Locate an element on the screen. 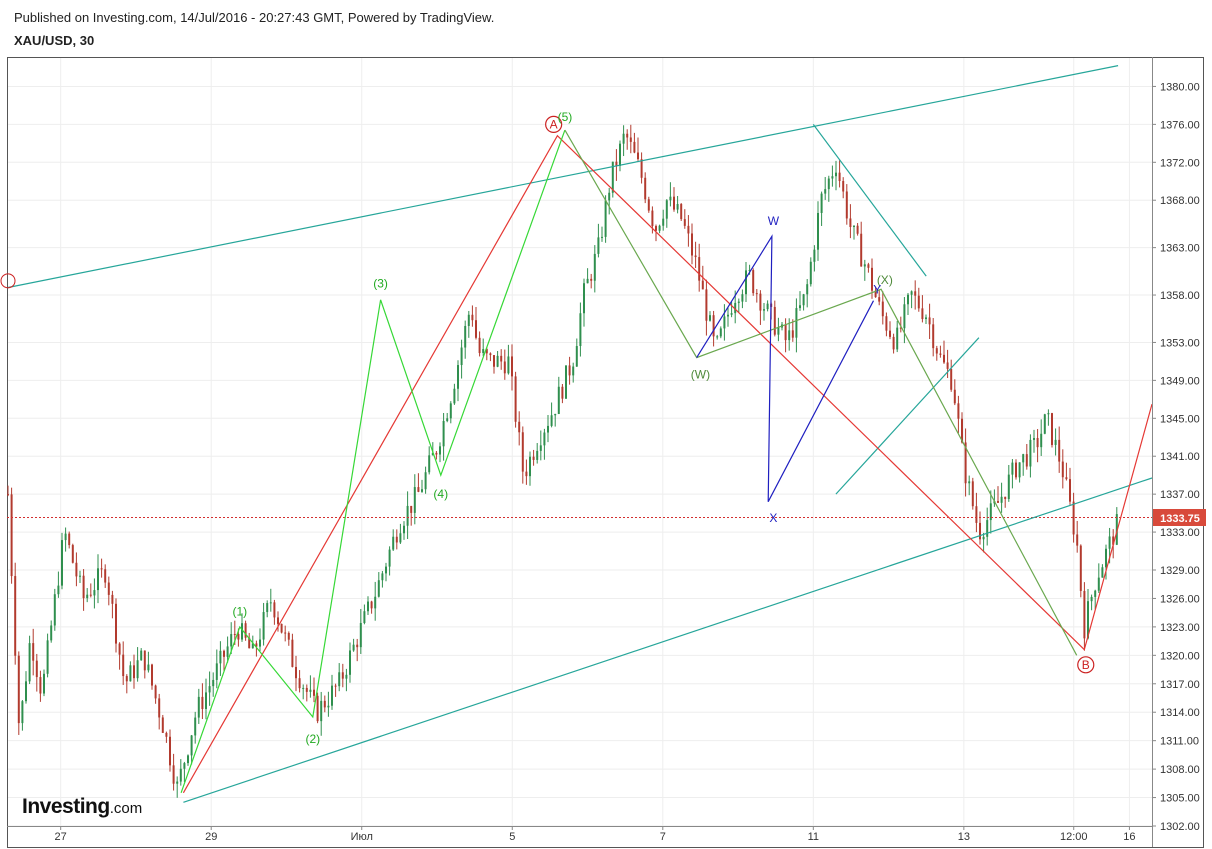 The image size is (1212, 849). y-tick-label: 1380.00 is located at coordinates (1180, 87).